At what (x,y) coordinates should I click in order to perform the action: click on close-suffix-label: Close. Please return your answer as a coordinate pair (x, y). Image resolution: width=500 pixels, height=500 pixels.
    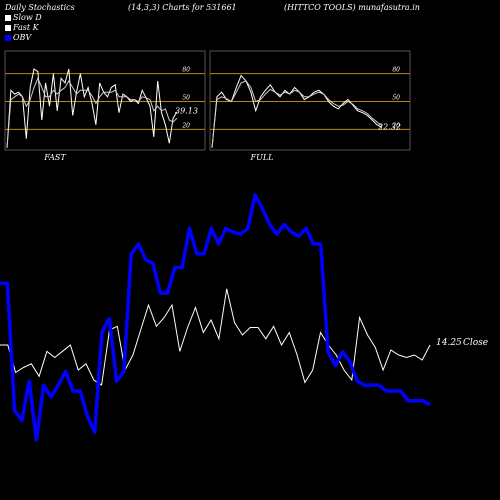
    Looking at the image, I should click on (475, 343).